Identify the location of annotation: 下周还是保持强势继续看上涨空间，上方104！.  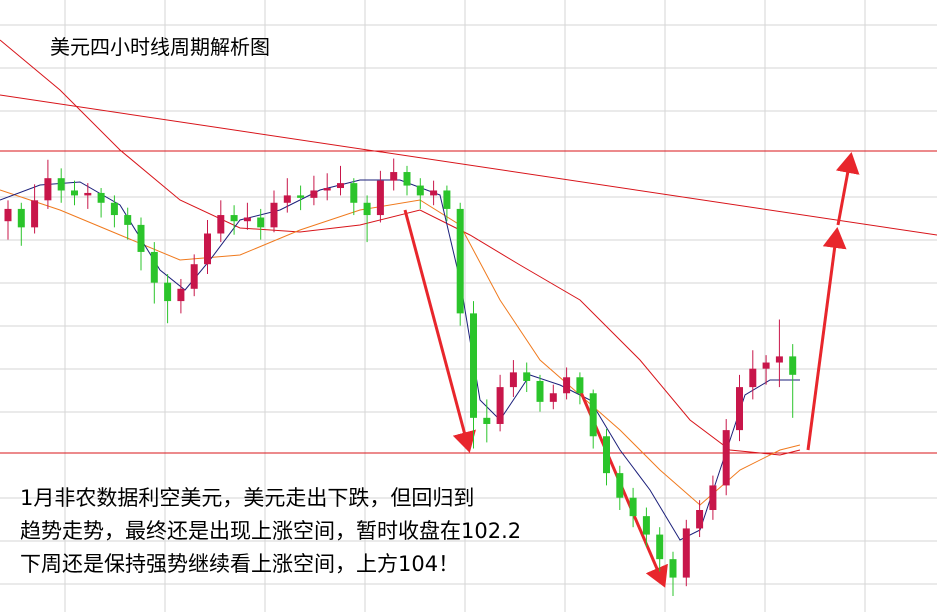
(239, 564).